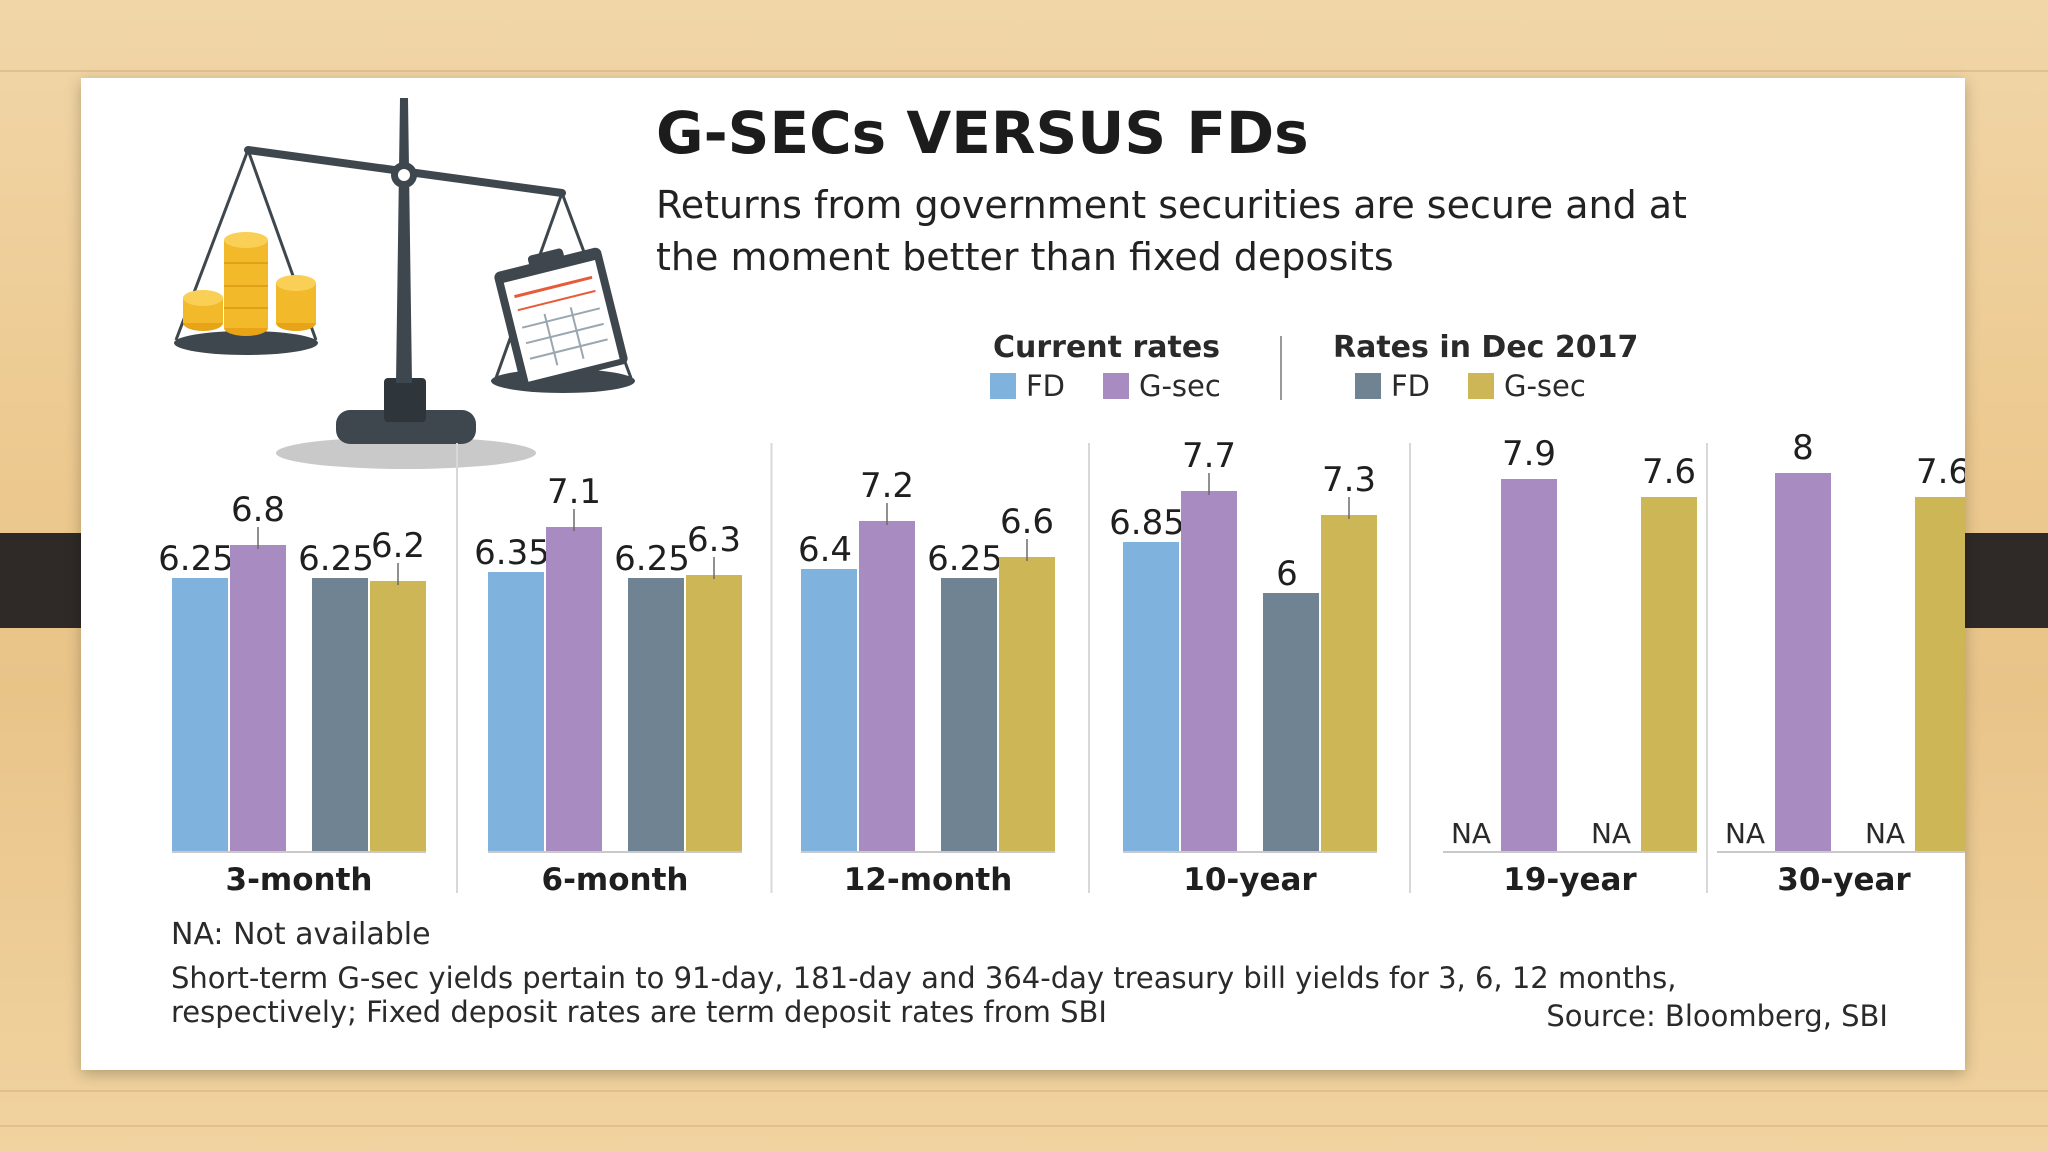 Image resolution: width=2048 pixels, height=1152 pixels. Describe the element at coordinates (1803, 662) in the screenshot. I see `bar-30-year-current-rates-g-sec` at that location.